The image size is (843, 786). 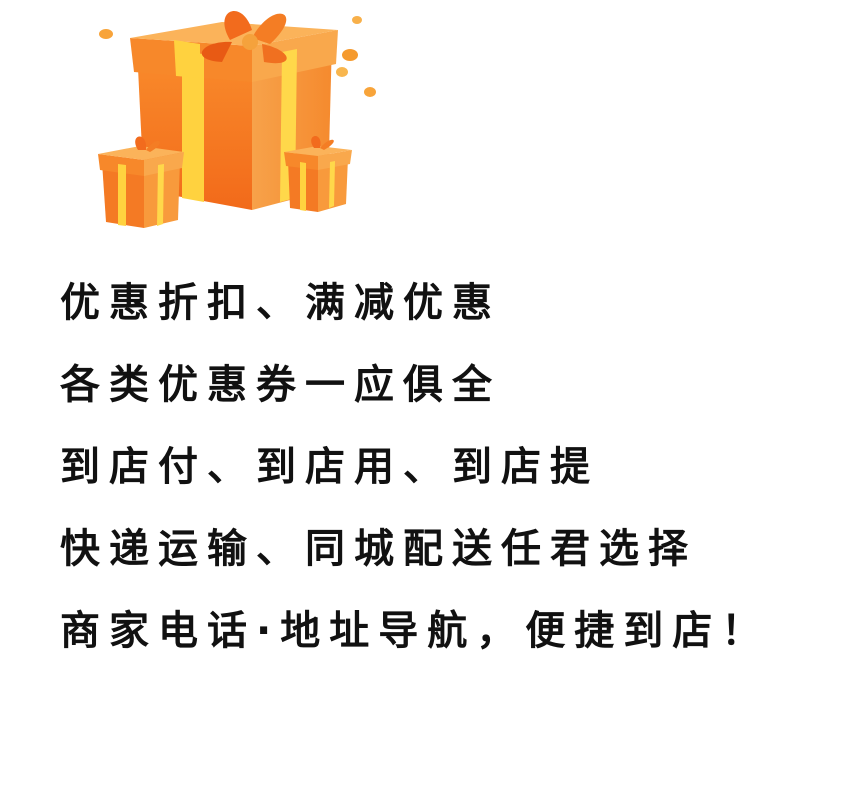 What do you see at coordinates (378, 549) in the screenshot?
I see `feature-line-delivery: 快递运输、同城配送任君选择` at bounding box center [378, 549].